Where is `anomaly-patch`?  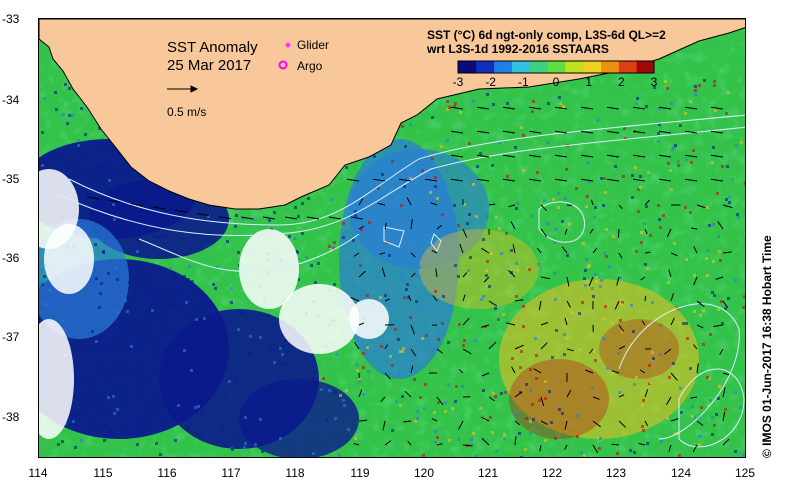
anomaly-patch is located at coordinates (479, 269).